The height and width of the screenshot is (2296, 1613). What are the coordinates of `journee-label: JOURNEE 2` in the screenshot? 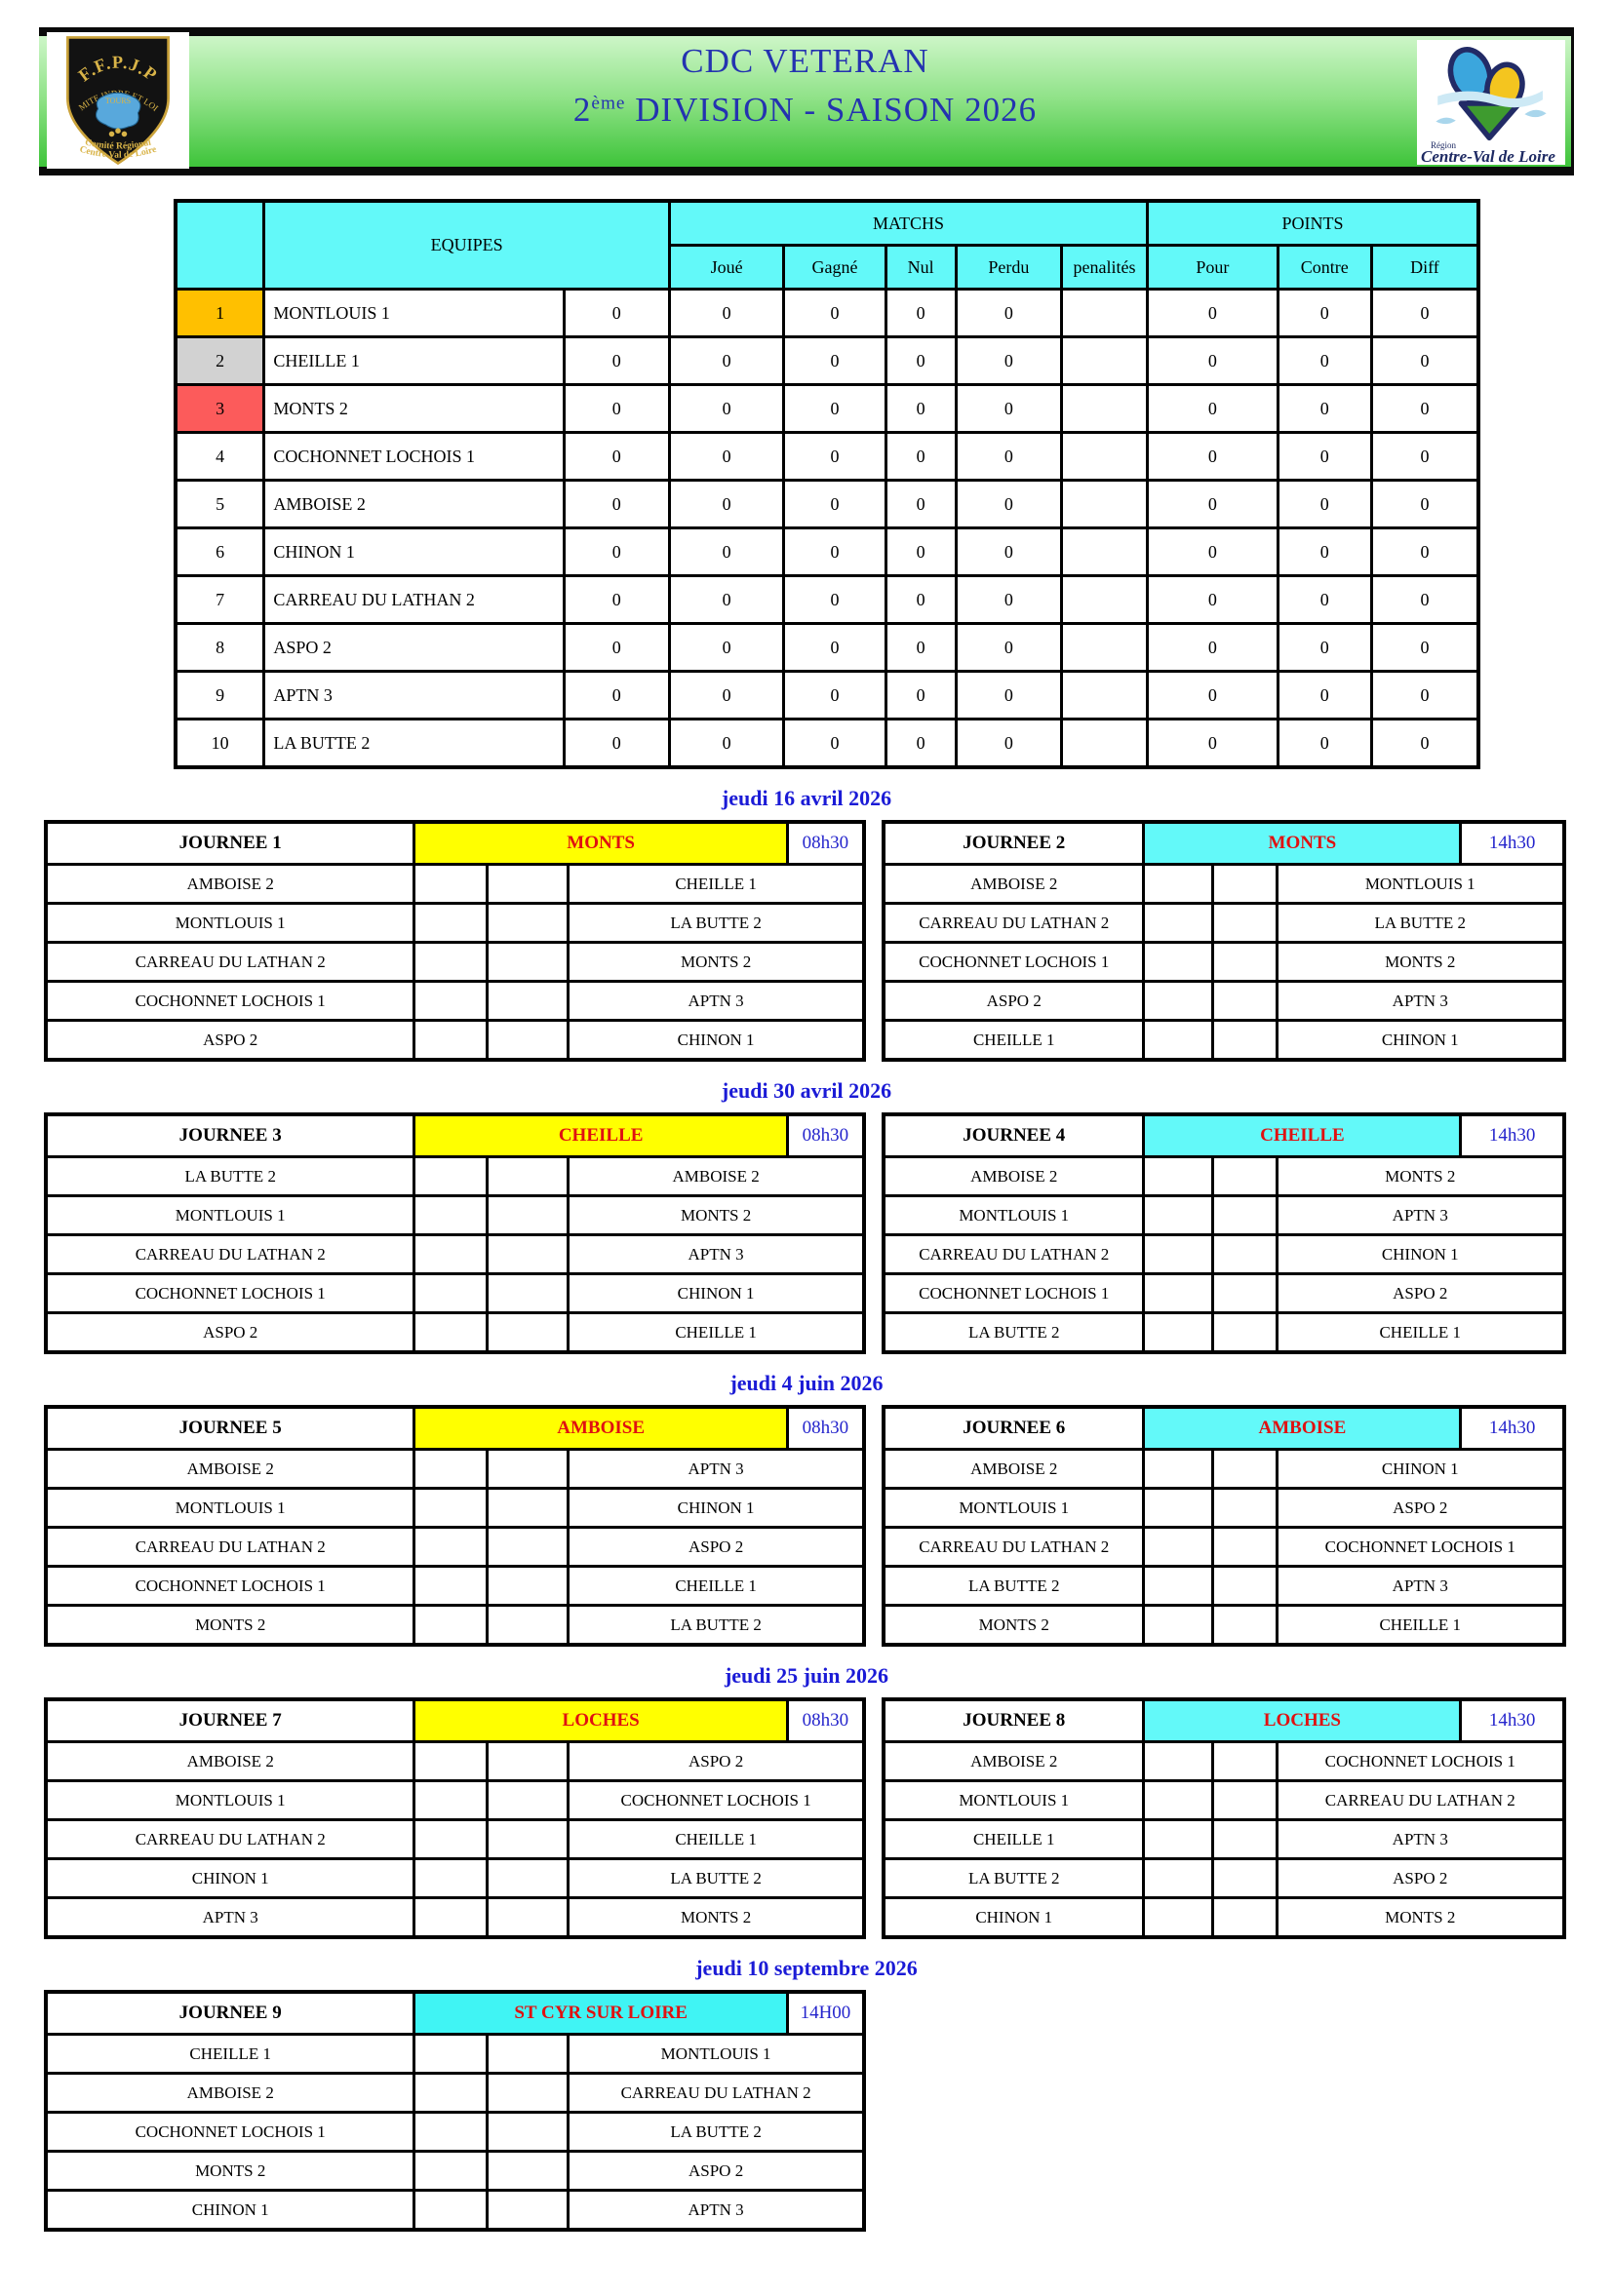 It's located at (1016, 843).